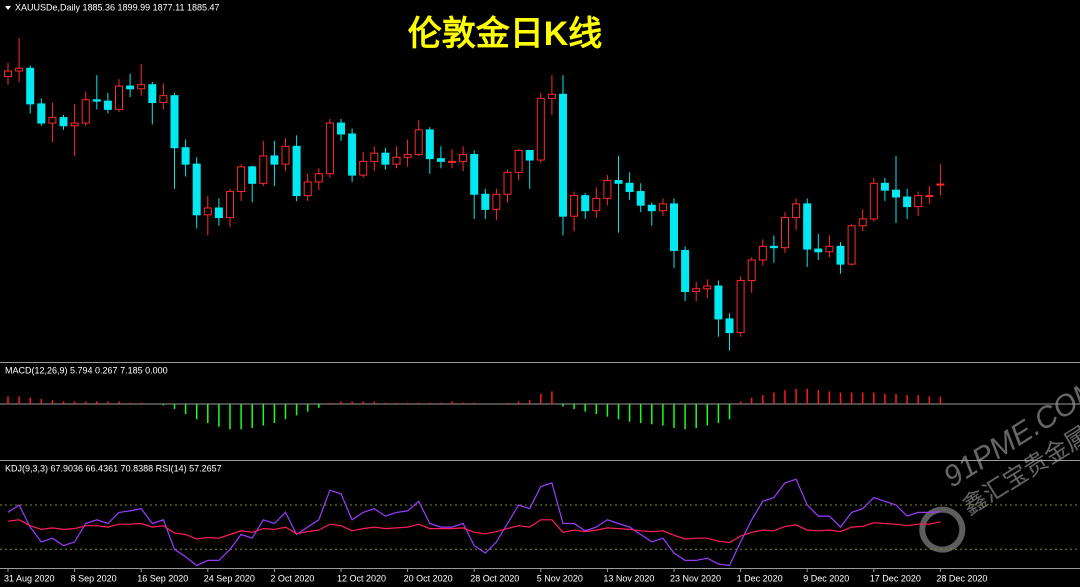 This screenshot has height=587, width=1080. I want to click on x-tick-label: 12 Oct 2020, so click(361, 578).